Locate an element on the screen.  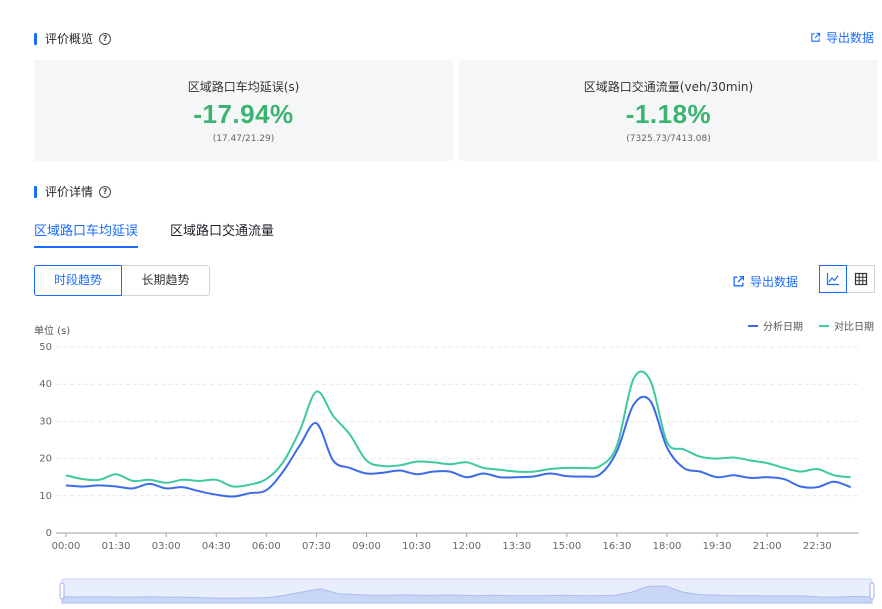
y-tick-label: 50 is located at coordinates (45, 347).